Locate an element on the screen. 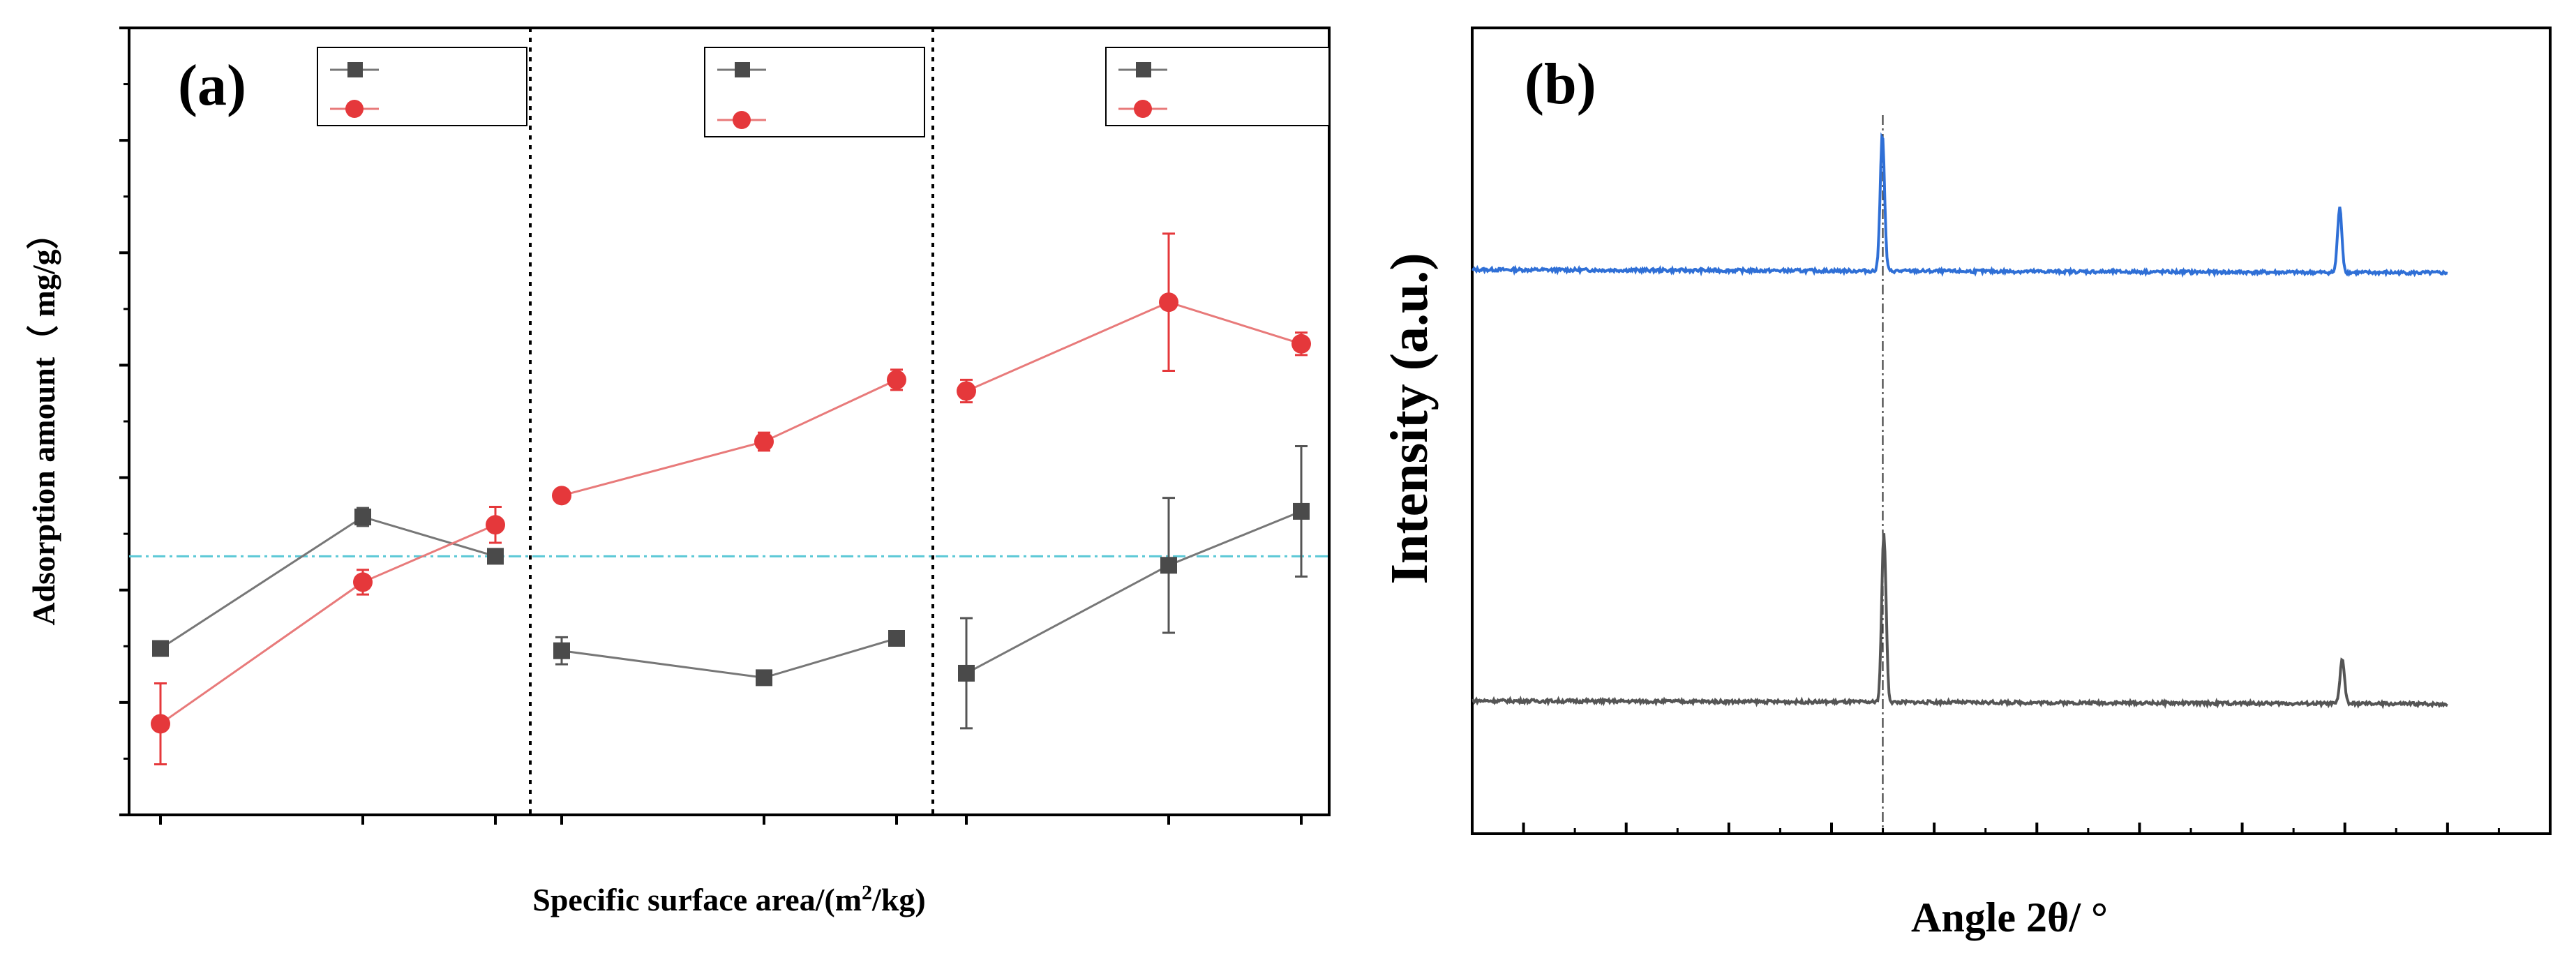  series-line-f-cement is located at coordinates (729, 438).